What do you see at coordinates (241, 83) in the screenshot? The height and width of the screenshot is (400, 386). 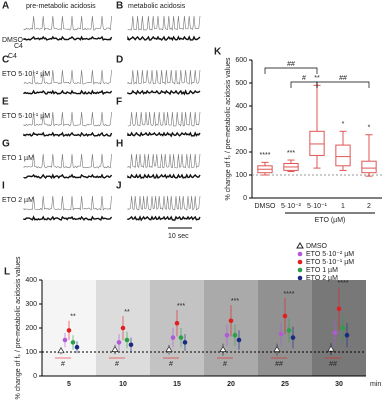 I see `y-tick-label: 500` at bounding box center [241, 83].